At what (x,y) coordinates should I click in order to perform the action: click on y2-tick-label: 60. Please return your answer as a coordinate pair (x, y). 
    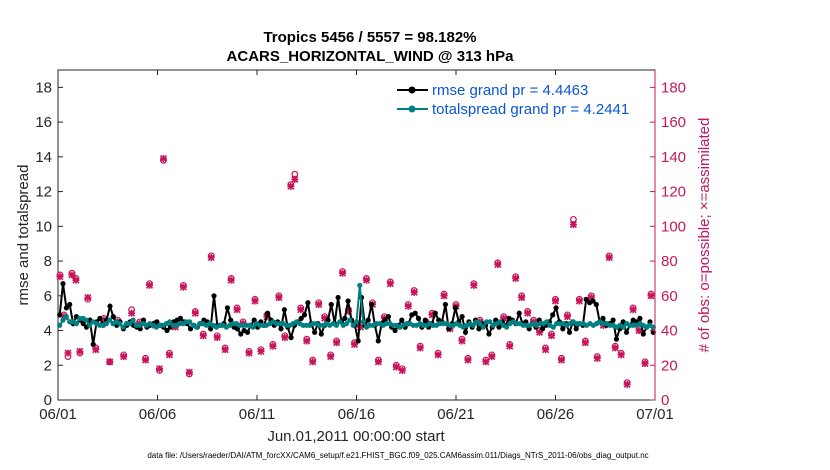
    Looking at the image, I should click on (669, 296).